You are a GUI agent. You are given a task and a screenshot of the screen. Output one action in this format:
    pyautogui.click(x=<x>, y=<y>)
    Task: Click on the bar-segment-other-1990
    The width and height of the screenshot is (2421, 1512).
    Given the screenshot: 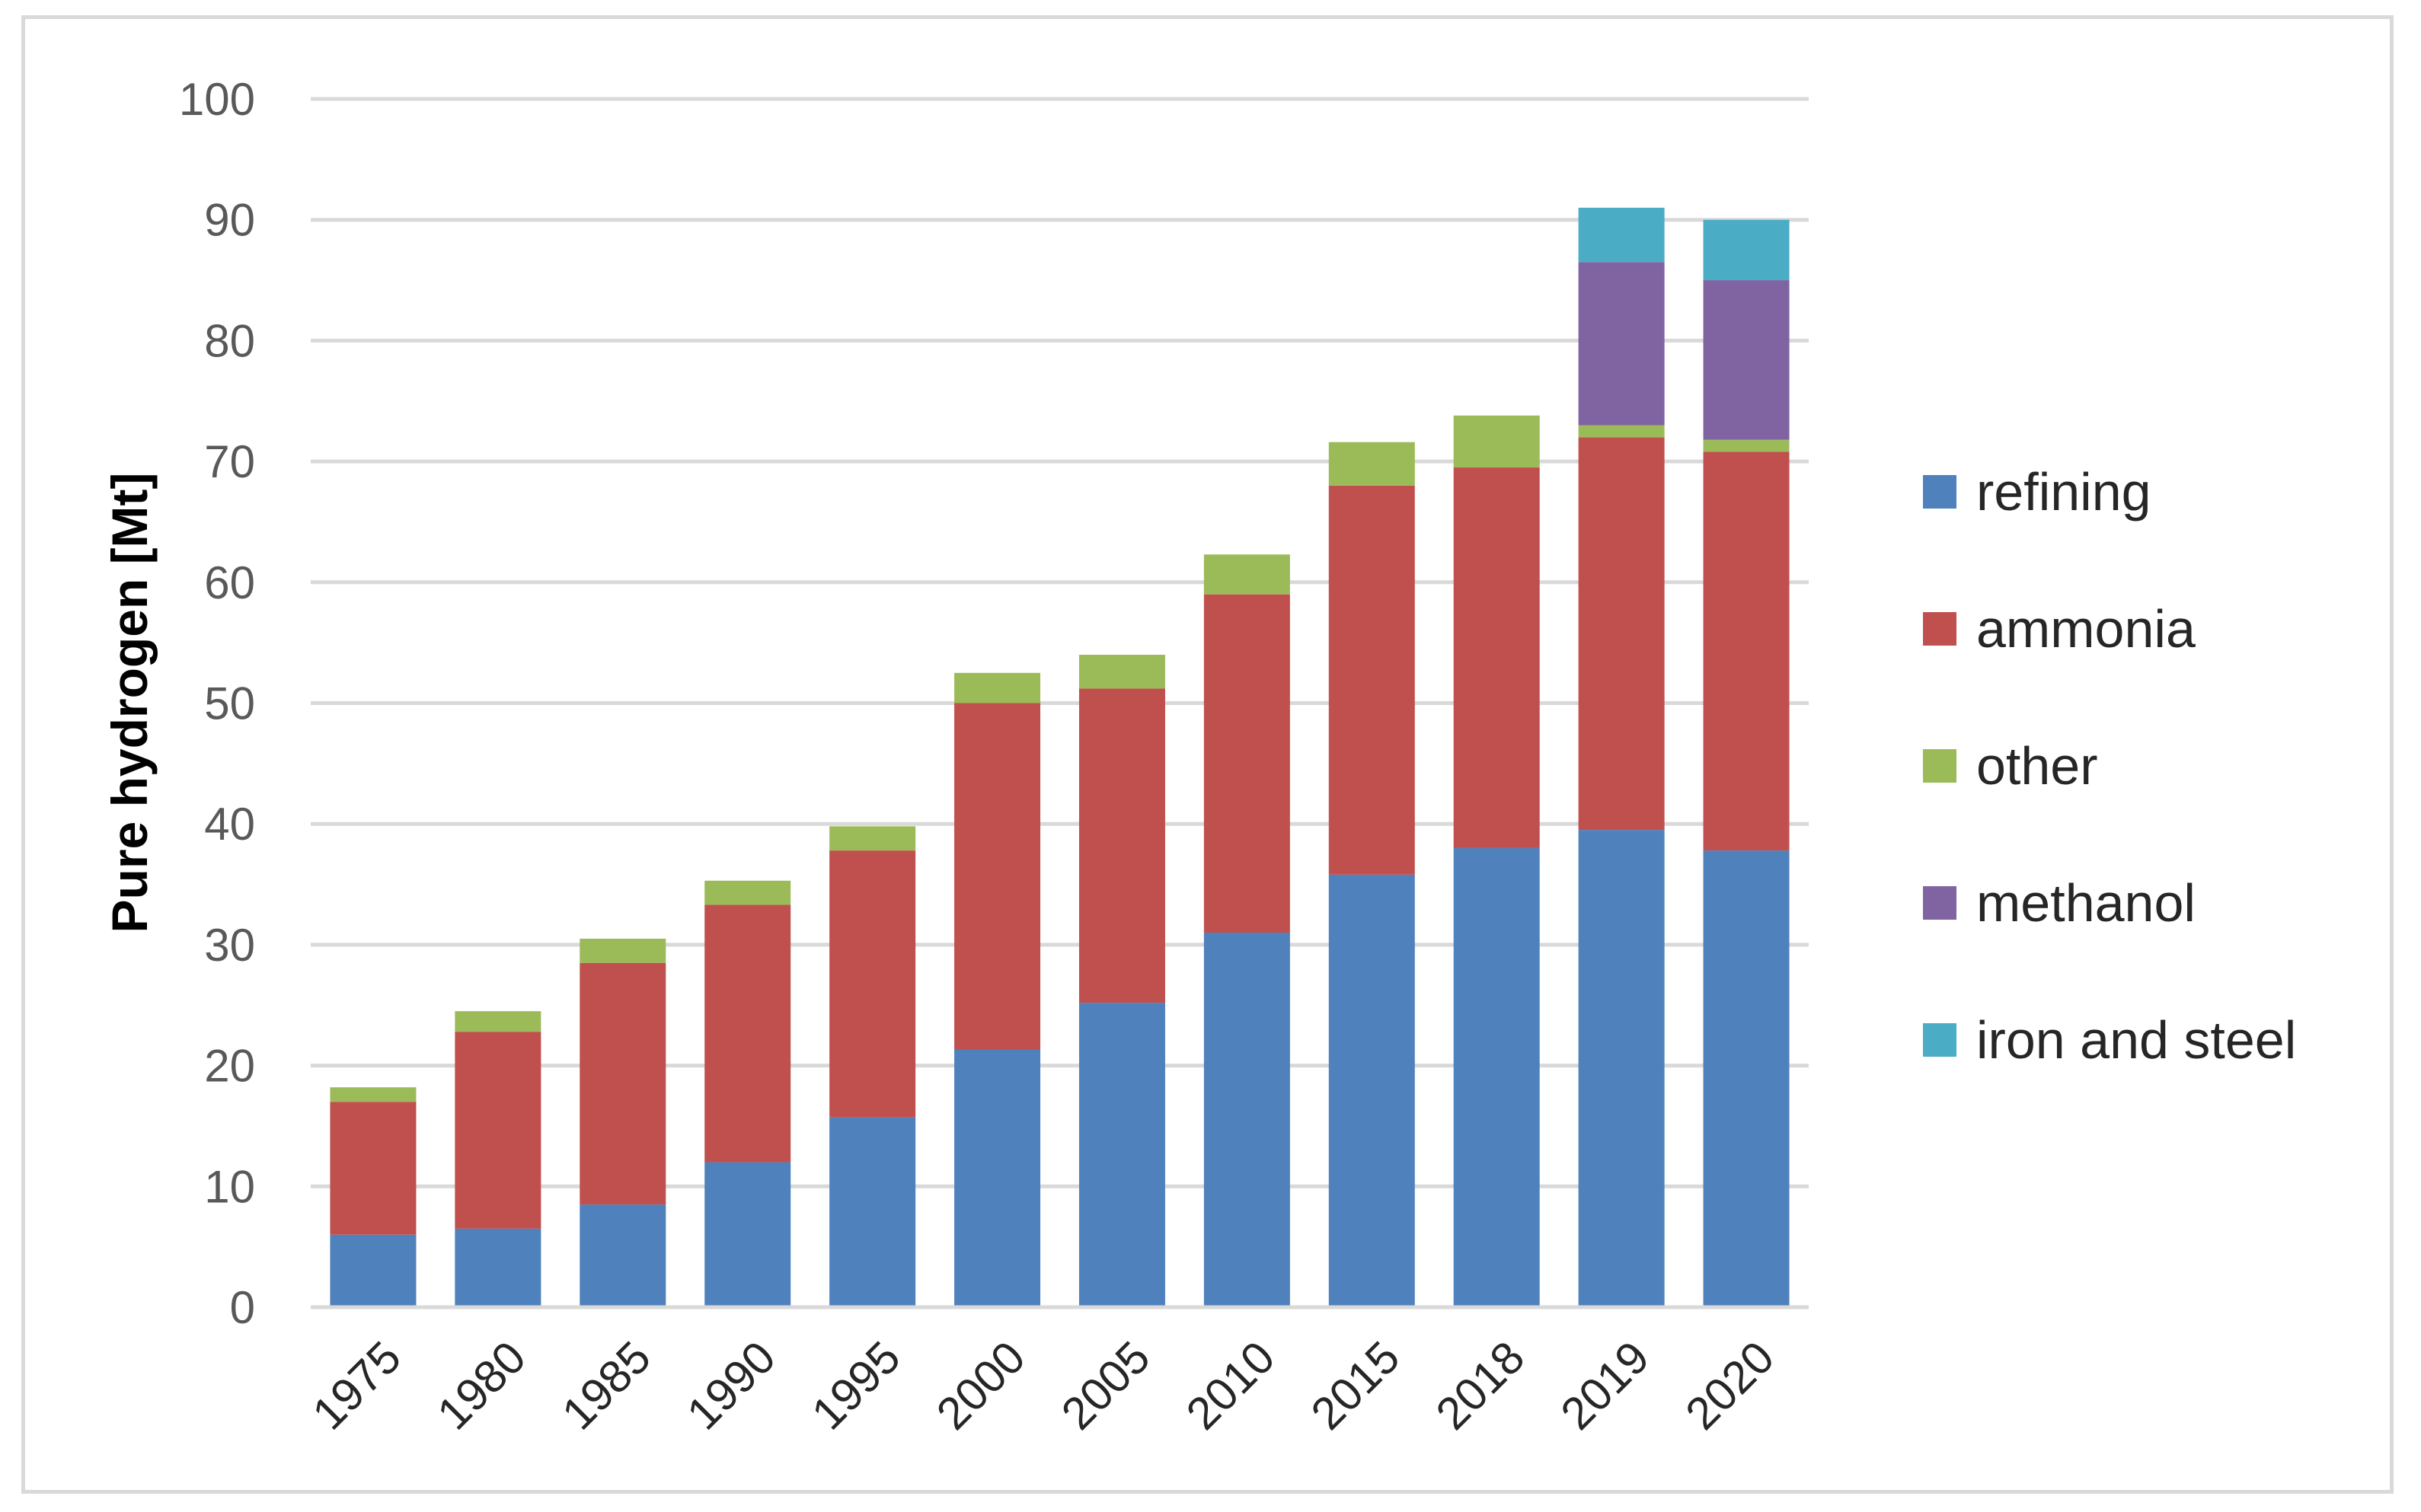 What is the action you would take?
    pyautogui.click(x=747, y=892)
    